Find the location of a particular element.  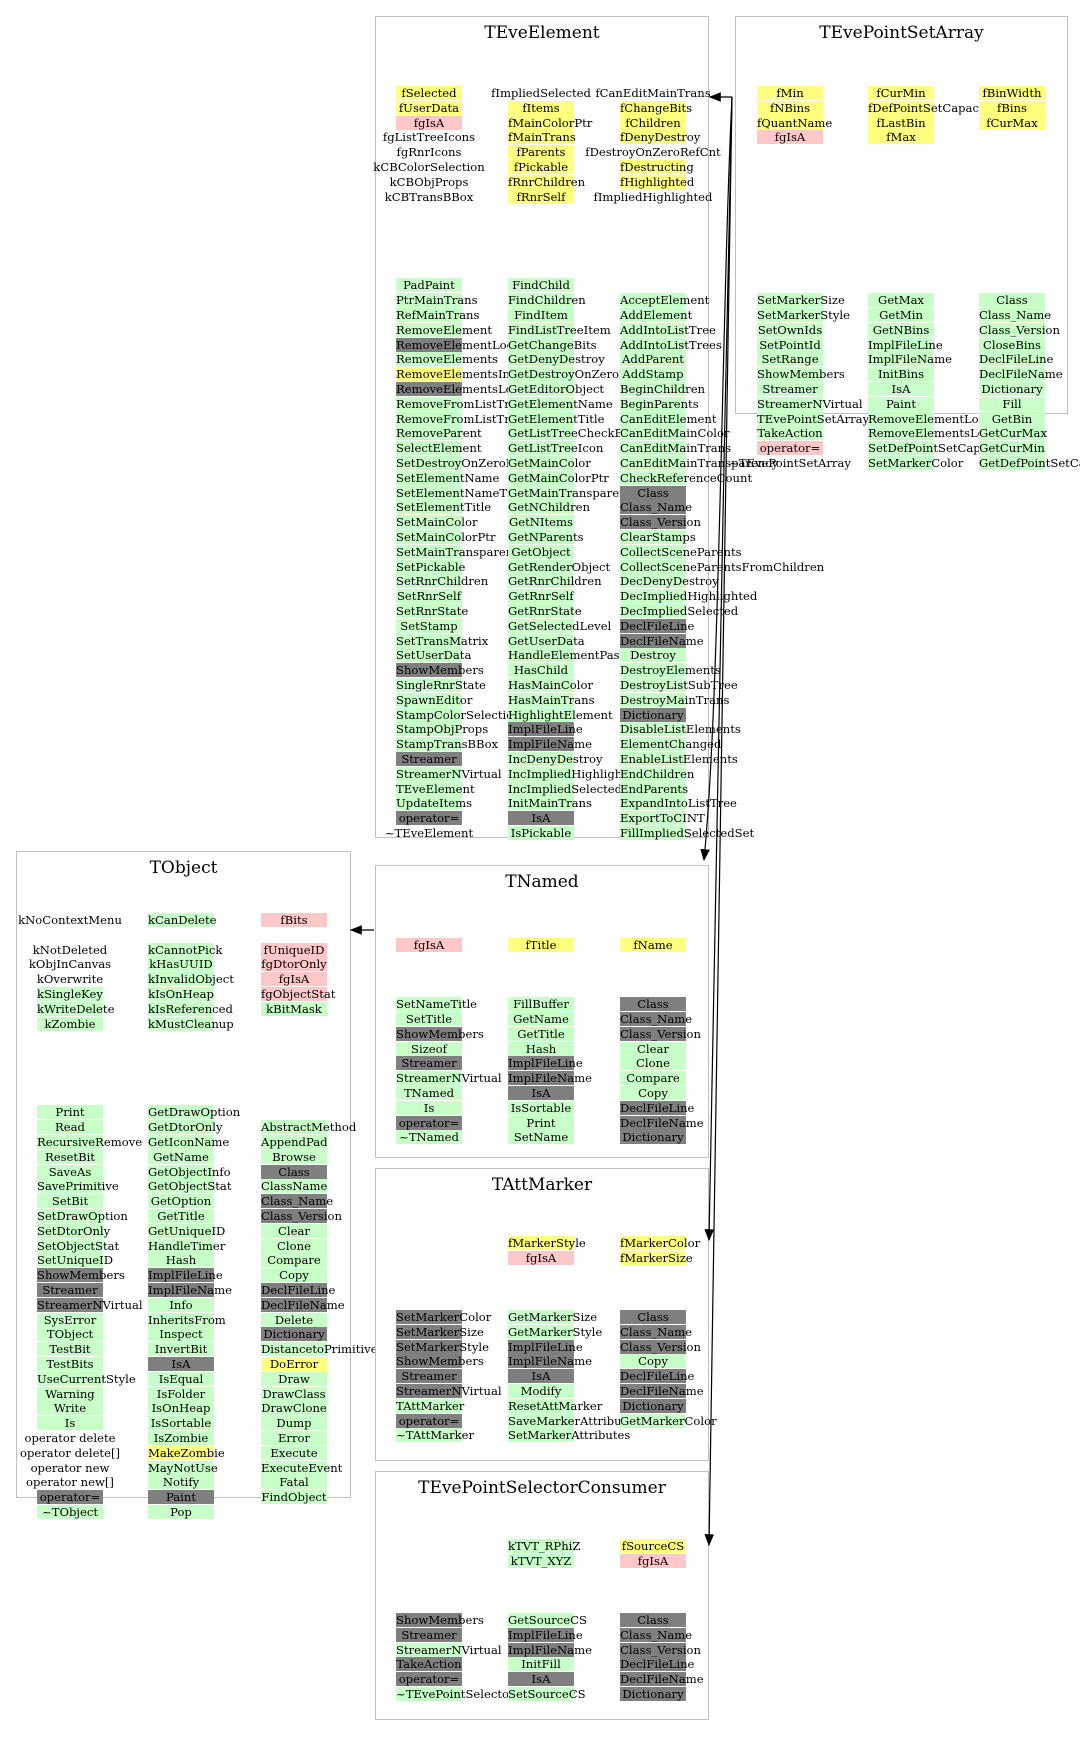

member-fmaincolorptr: fMainColorPtr is located at coordinates (550, 122).